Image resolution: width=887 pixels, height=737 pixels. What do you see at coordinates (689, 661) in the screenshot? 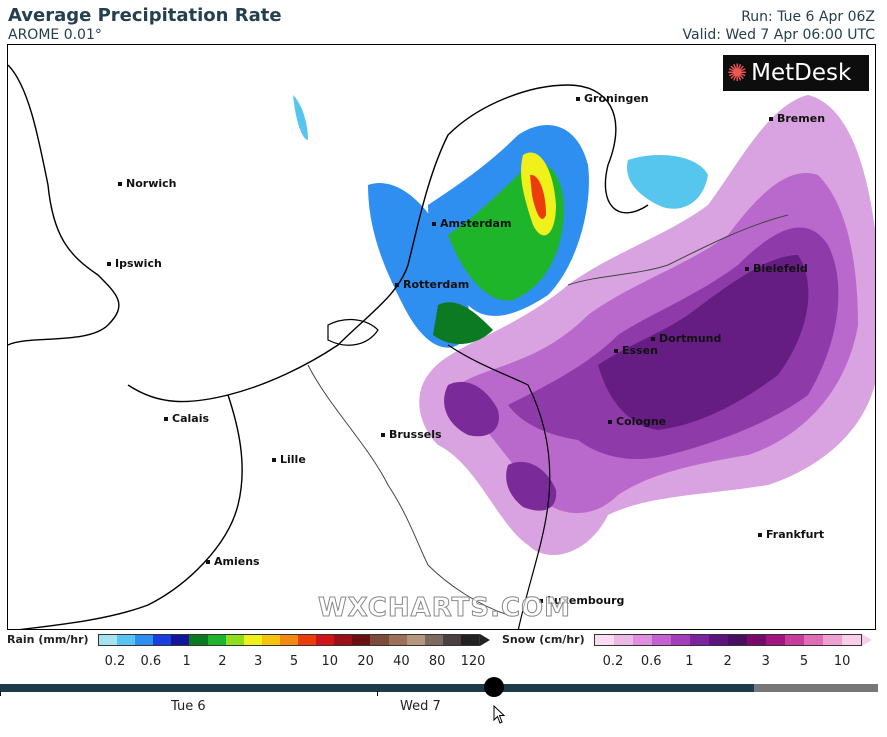
I see `snow-tick-label: 1` at bounding box center [689, 661].